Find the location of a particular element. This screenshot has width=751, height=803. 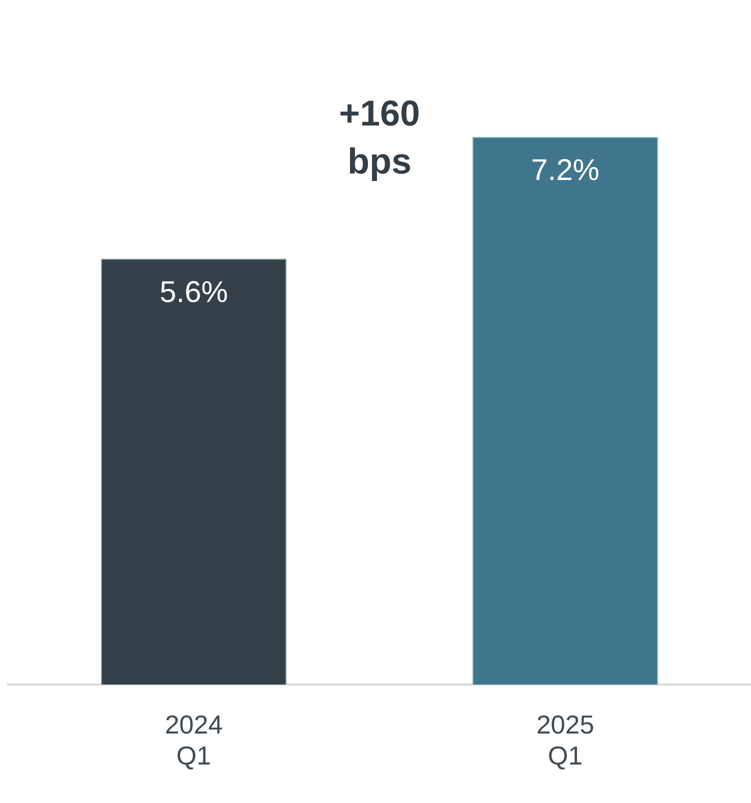

annotation: +160 bps is located at coordinates (379, 137).